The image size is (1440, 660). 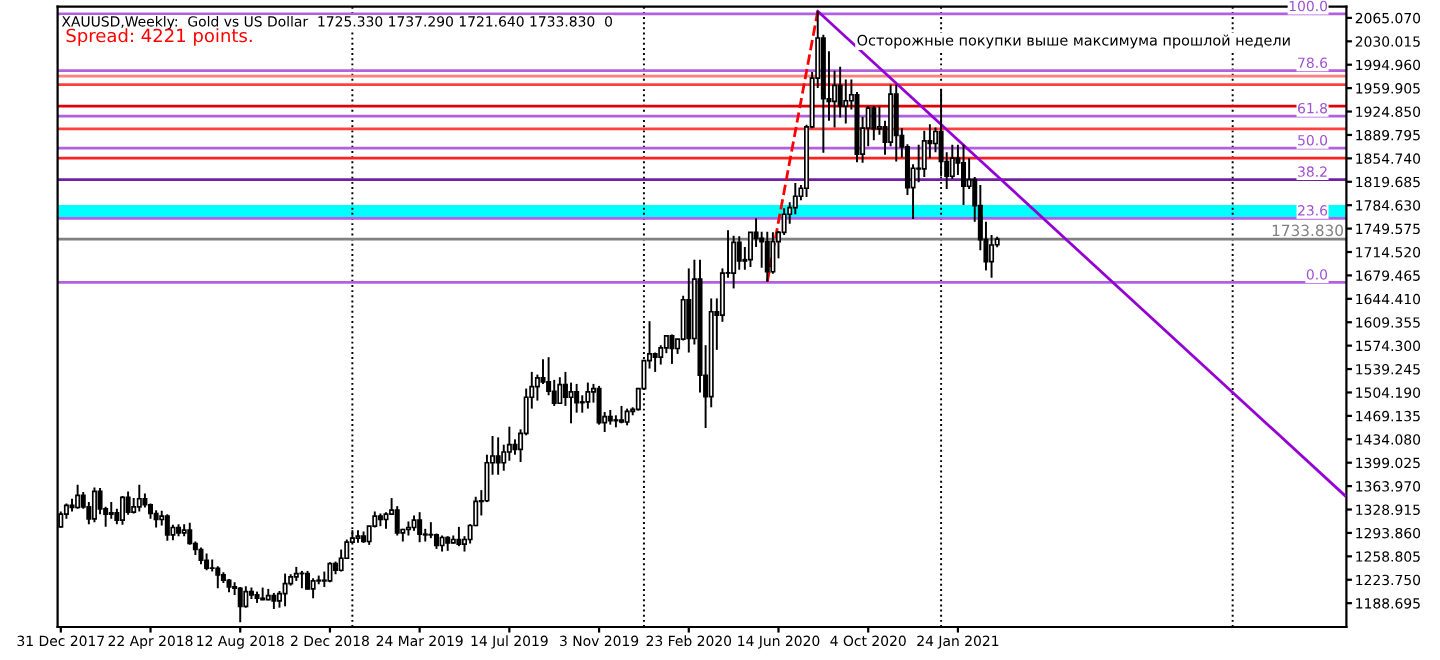 What do you see at coordinates (159, 37) in the screenshot?
I see `annotation: Spread: 4221 points.` at bounding box center [159, 37].